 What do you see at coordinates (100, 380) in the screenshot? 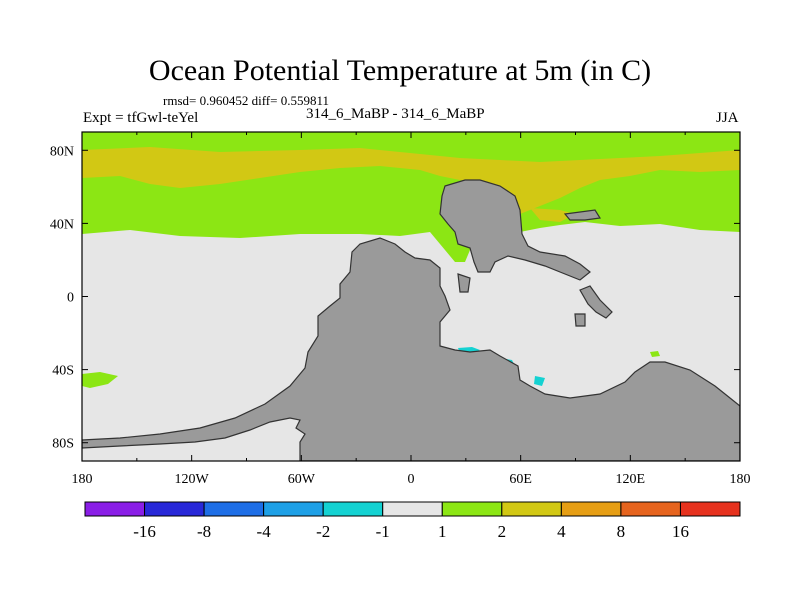
I see `south-pacific-green` at bounding box center [100, 380].